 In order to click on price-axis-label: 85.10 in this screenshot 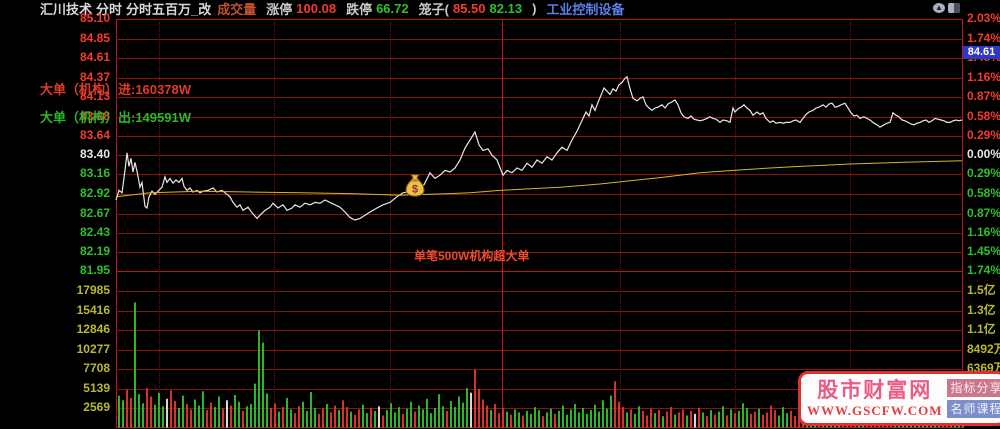, I will do `click(94, 18)`.